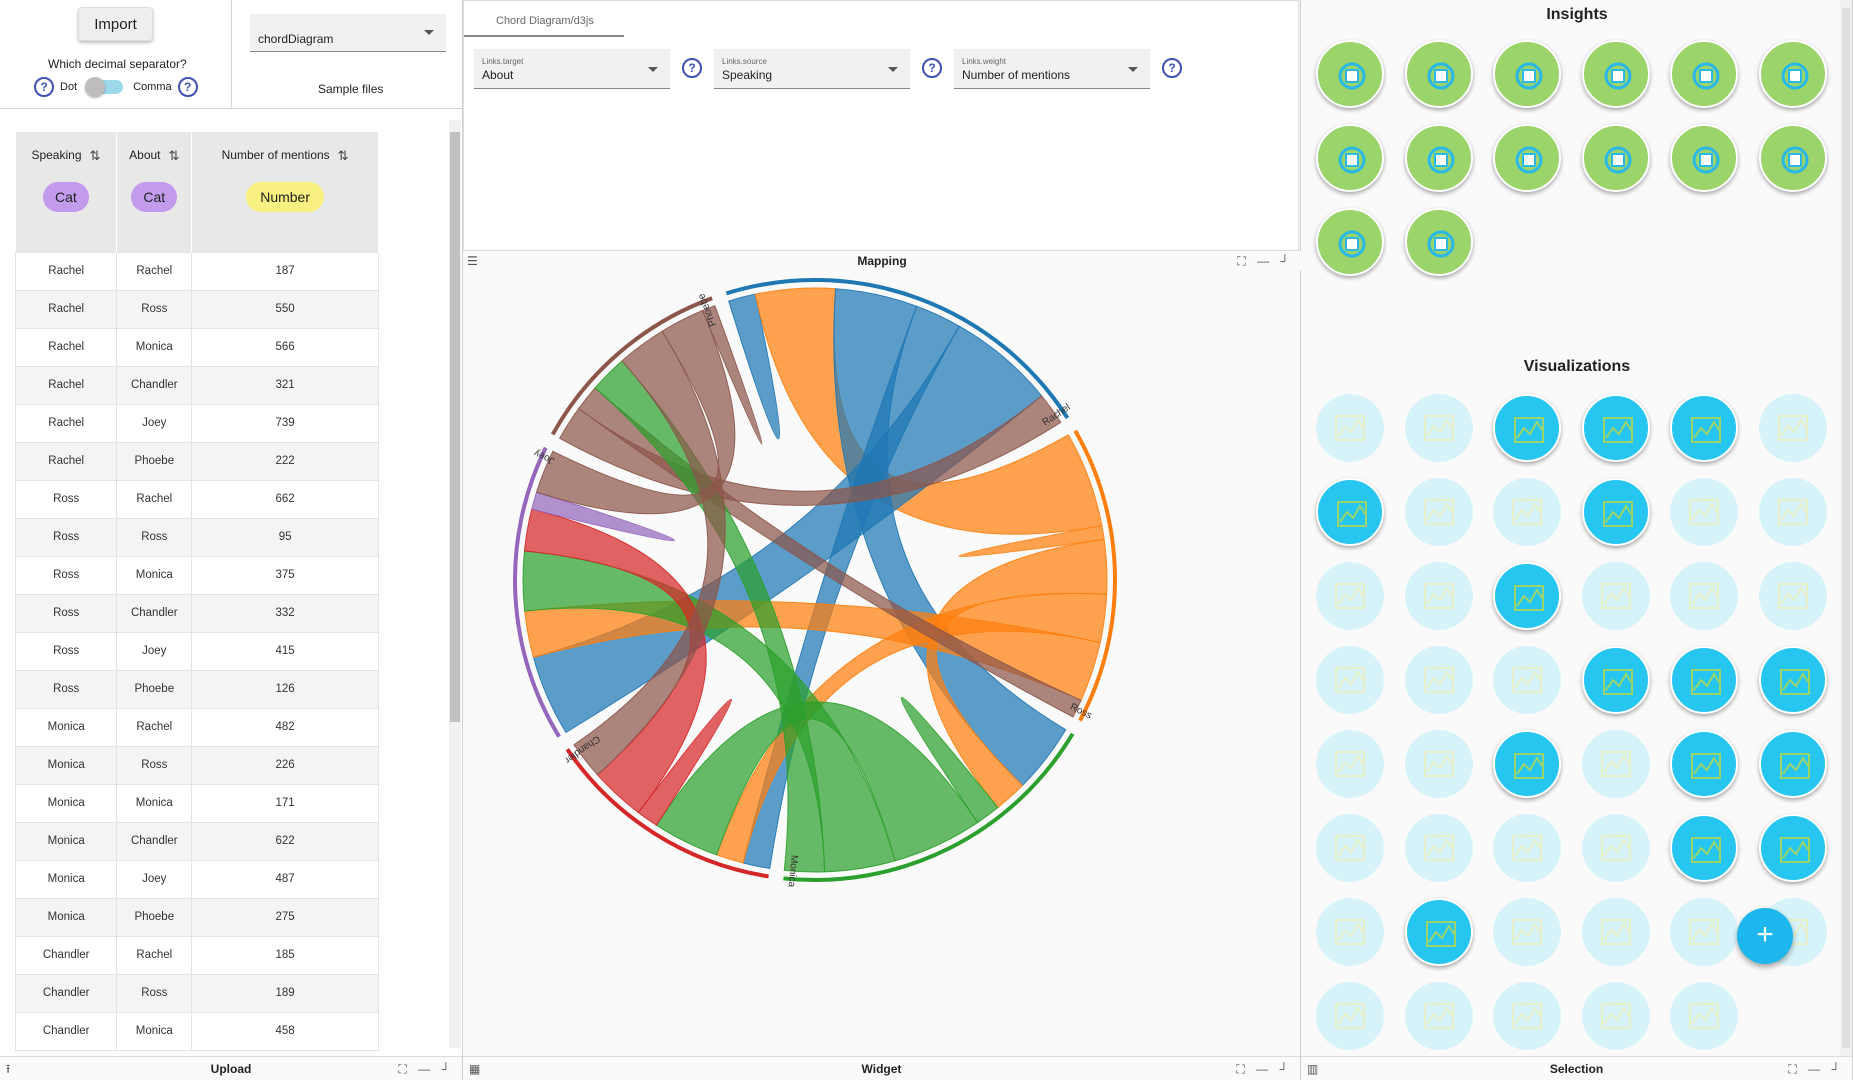 The height and width of the screenshot is (1081, 1853). I want to click on bracket-icon, so click(1704, 158).